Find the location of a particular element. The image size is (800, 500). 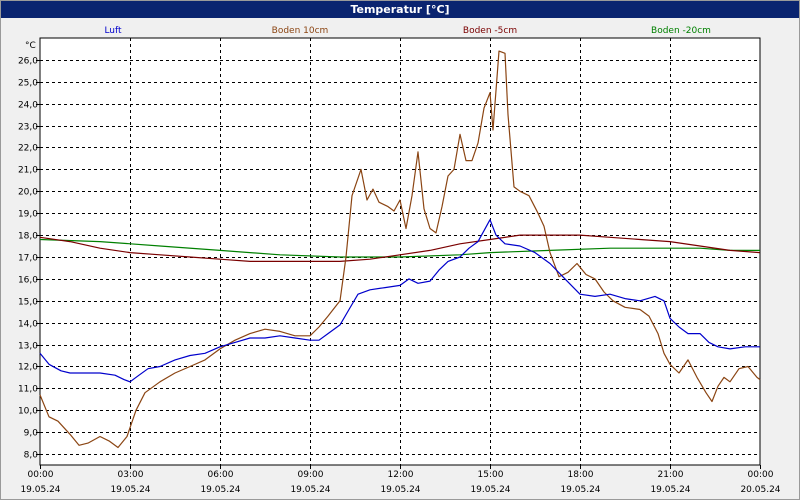

x-tick-time: 21:00 is located at coordinates (671, 475).